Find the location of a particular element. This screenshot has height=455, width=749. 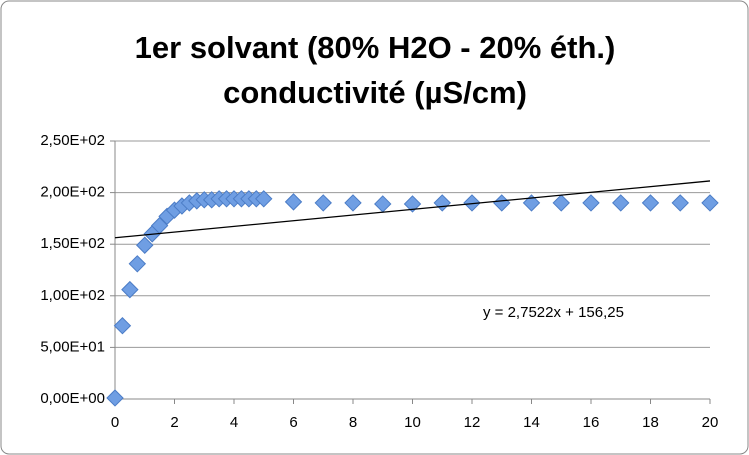

x-tick-label: 6 is located at coordinates (293, 422).